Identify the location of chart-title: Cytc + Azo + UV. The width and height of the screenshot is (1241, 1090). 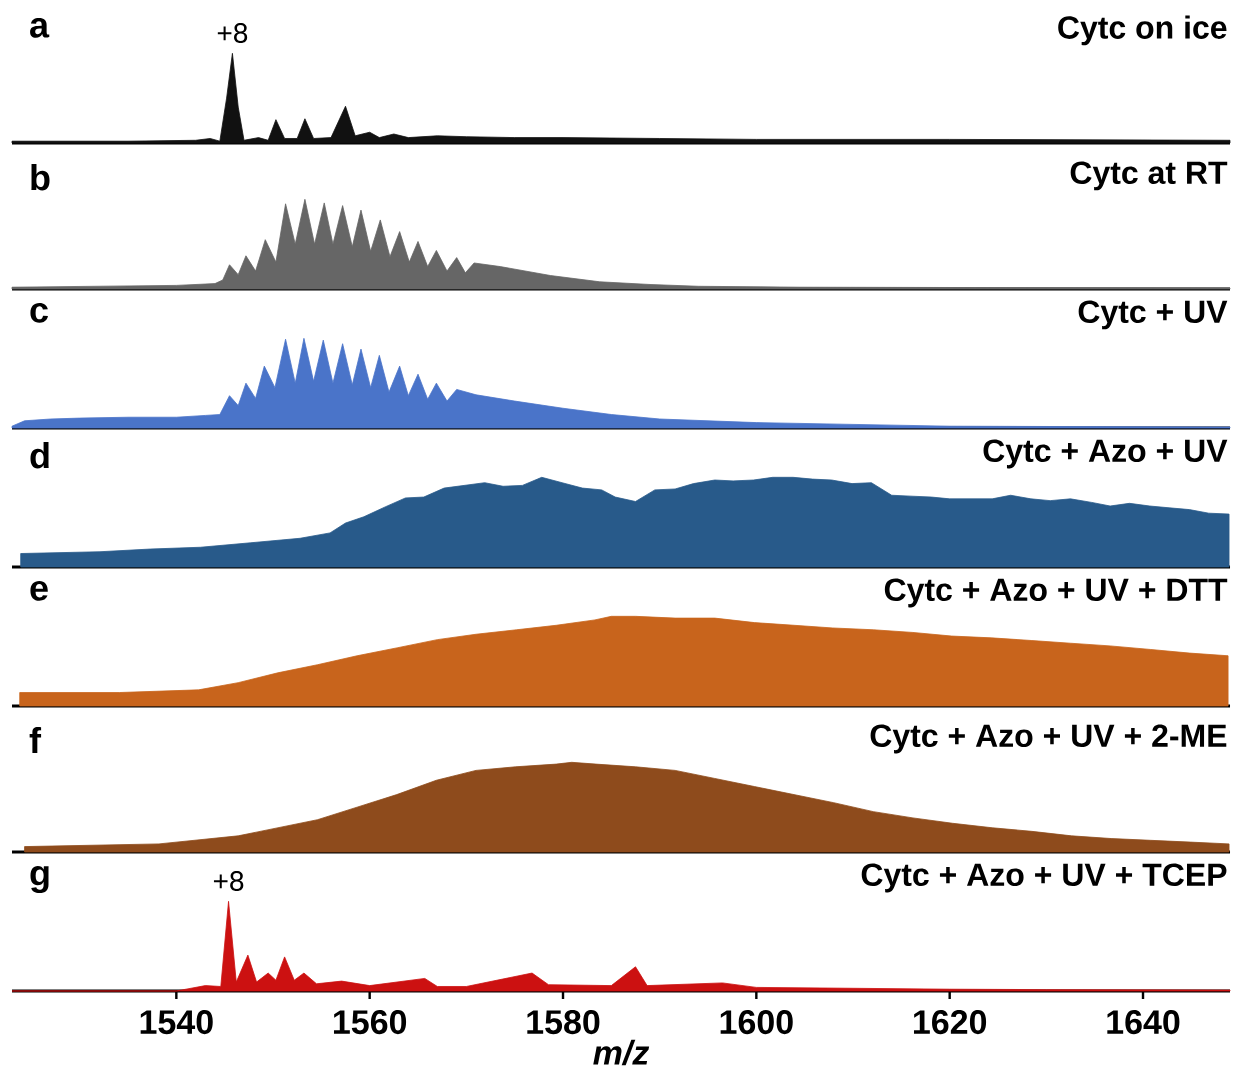
(1105, 454).